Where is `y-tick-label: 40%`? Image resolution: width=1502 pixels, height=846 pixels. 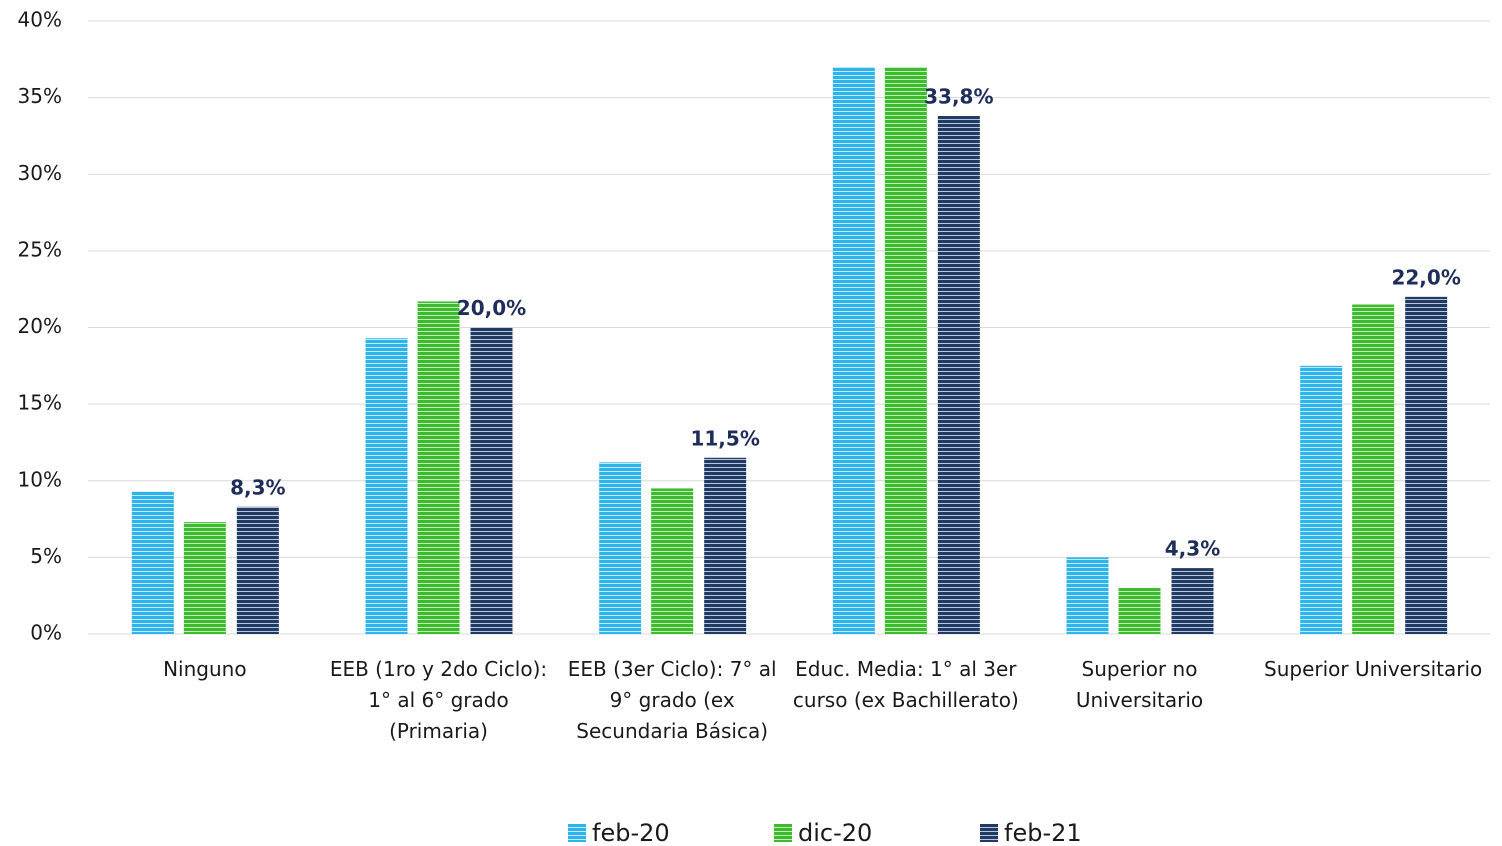 y-tick-label: 40% is located at coordinates (40, 20).